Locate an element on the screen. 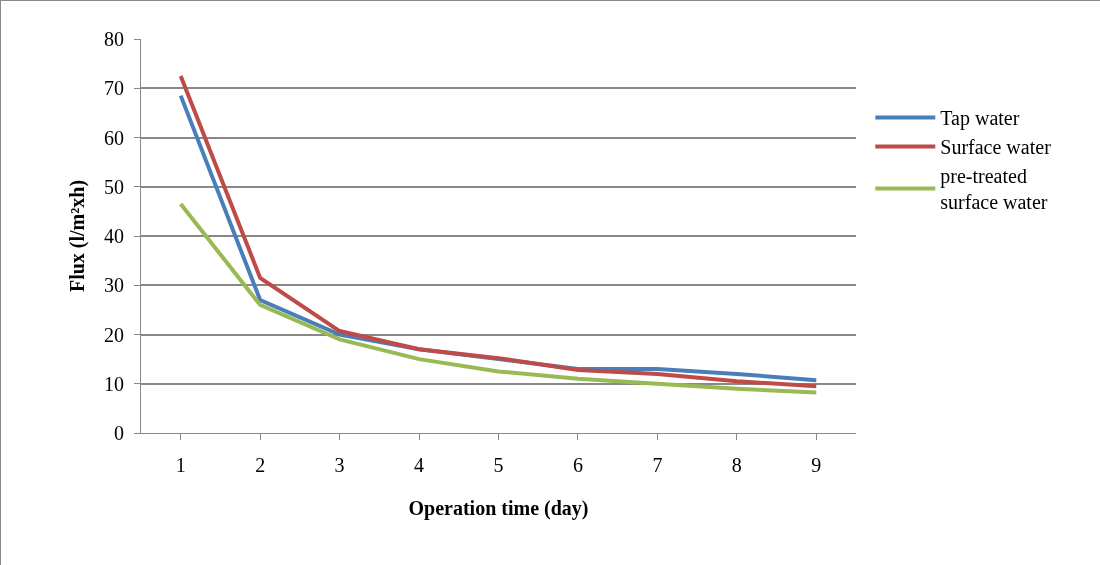 The height and width of the screenshot is (565, 1100). x-tick-label: 6 is located at coordinates (577, 465).